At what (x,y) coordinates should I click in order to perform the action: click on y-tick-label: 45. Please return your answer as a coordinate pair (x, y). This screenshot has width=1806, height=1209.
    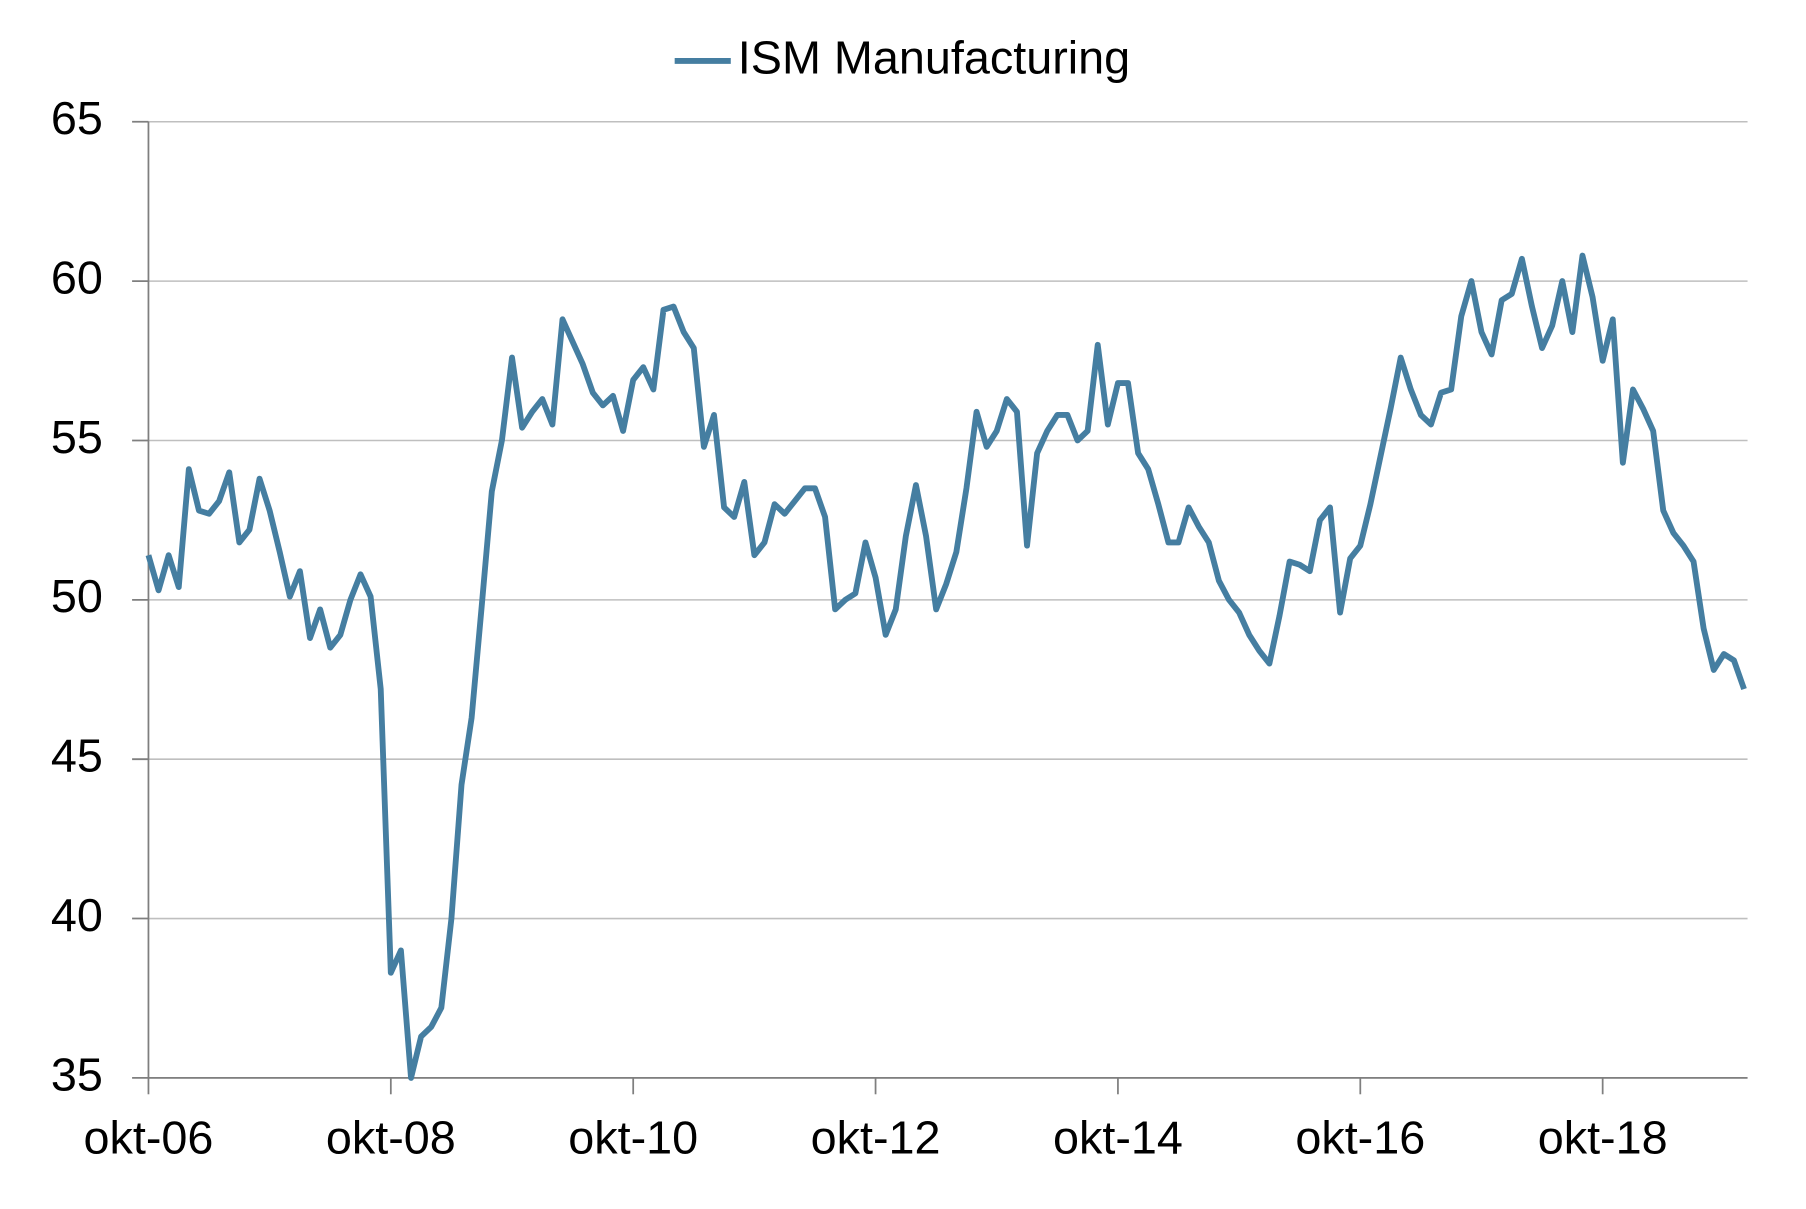
    Looking at the image, I should click on (77, 756).